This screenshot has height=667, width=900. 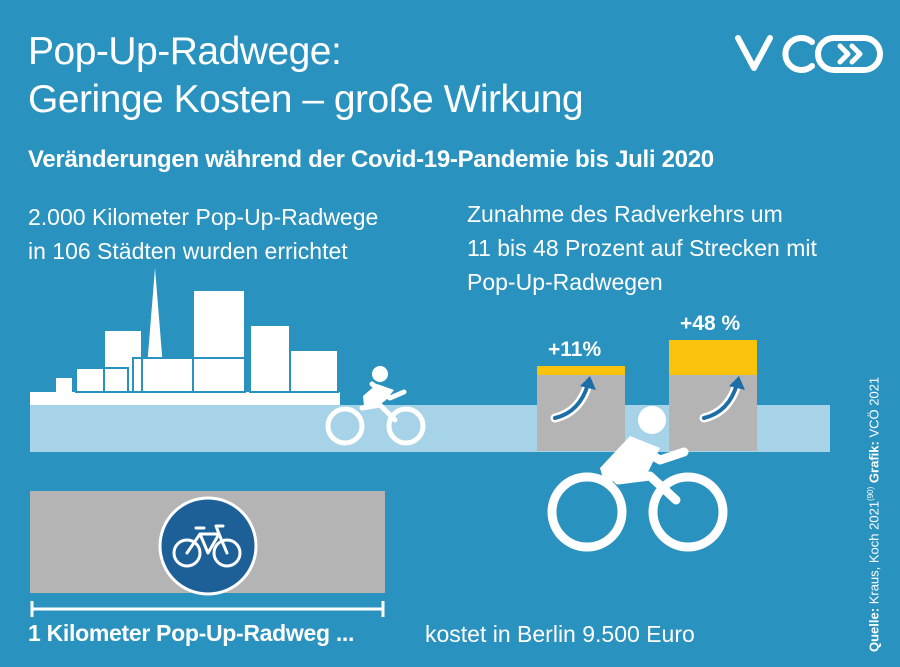 I want to click on stat-increase-line-2: 11 bis 48 Prozent auf Strecken mit, so click(x=642, y=248).